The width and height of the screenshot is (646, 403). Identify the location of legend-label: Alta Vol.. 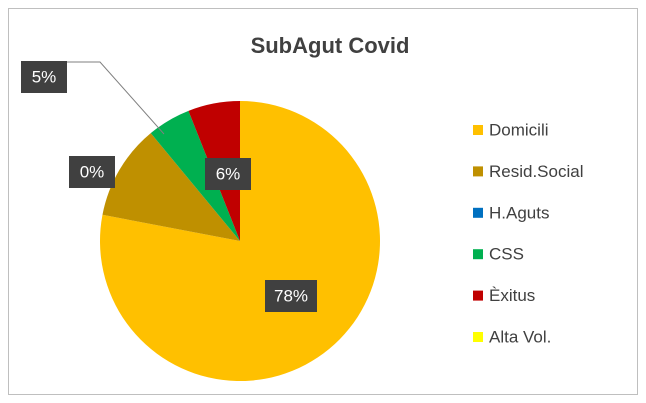
(520, 336).